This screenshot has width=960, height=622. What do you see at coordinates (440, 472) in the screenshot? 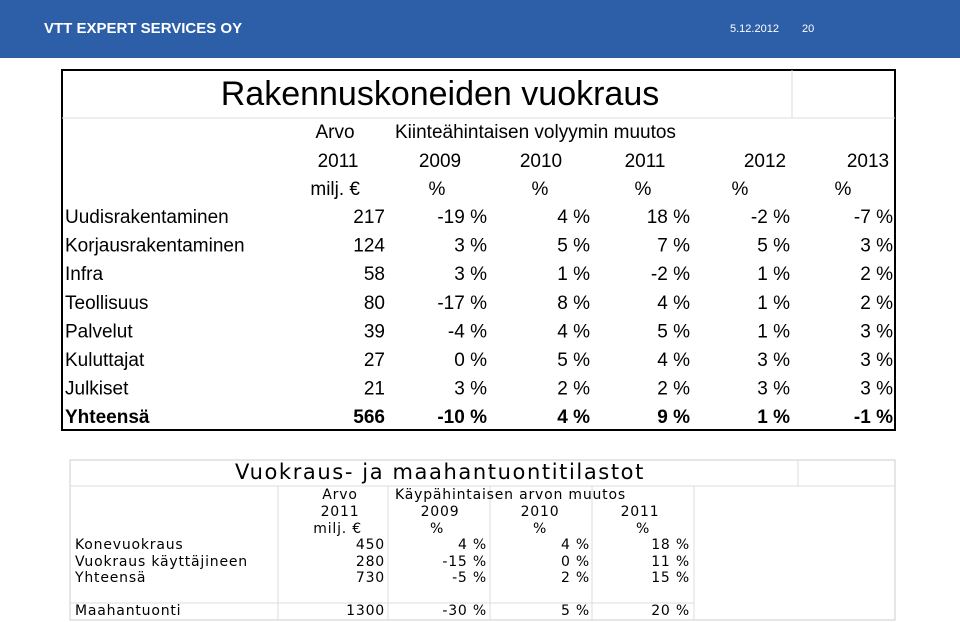
I see `table2-title: Vuokraus- ja maahantuontitilastot` at bounding box center [440, 472].